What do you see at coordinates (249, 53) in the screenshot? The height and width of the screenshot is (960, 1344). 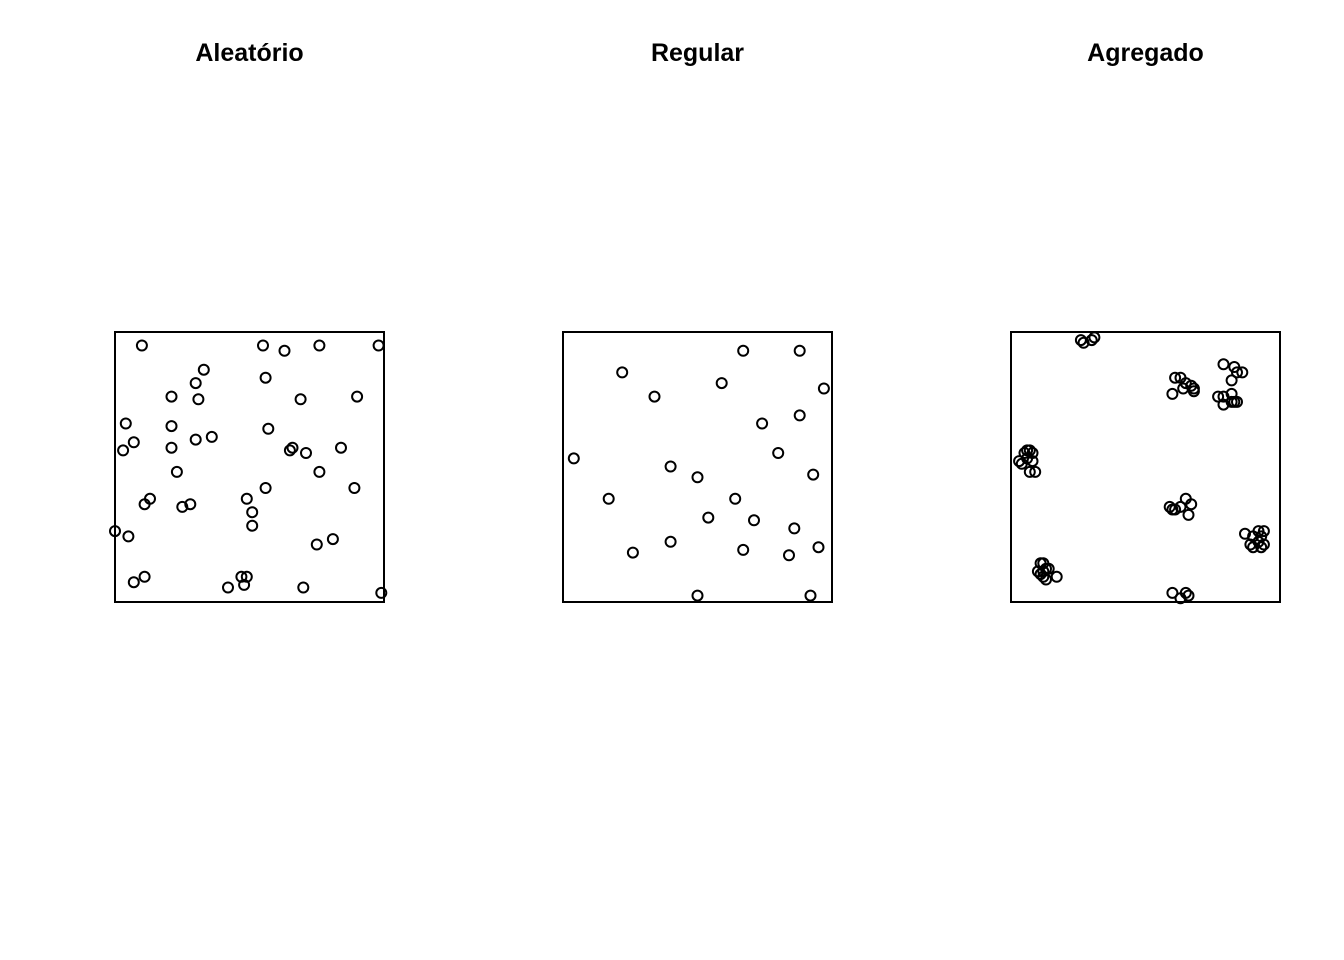 I see `panel-title: Aleatório` at bounding box center [249, 53].